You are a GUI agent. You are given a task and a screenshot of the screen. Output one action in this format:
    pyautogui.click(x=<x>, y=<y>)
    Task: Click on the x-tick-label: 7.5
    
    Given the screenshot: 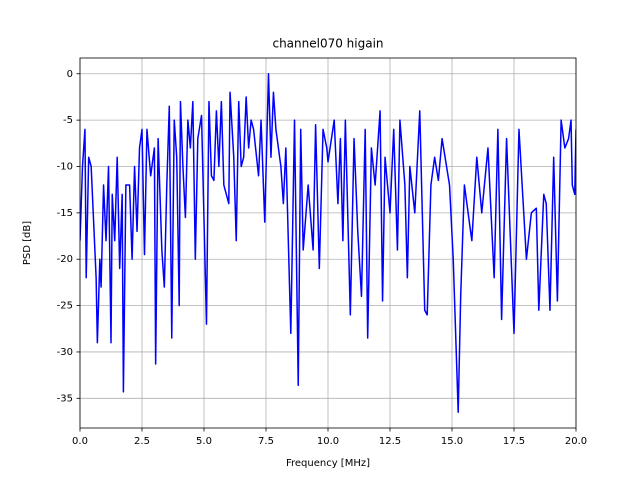 What is the action you would take?
    pyautogui.click(x=266, y=441)
    